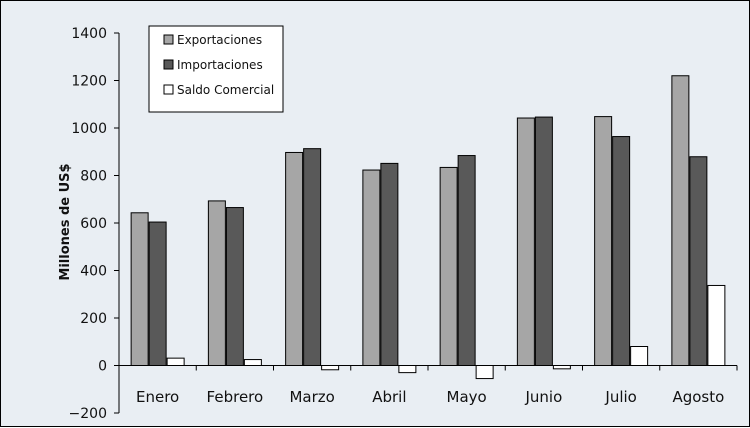  I want to click on legend-label: Saldo Comercial, so click(225, 90).